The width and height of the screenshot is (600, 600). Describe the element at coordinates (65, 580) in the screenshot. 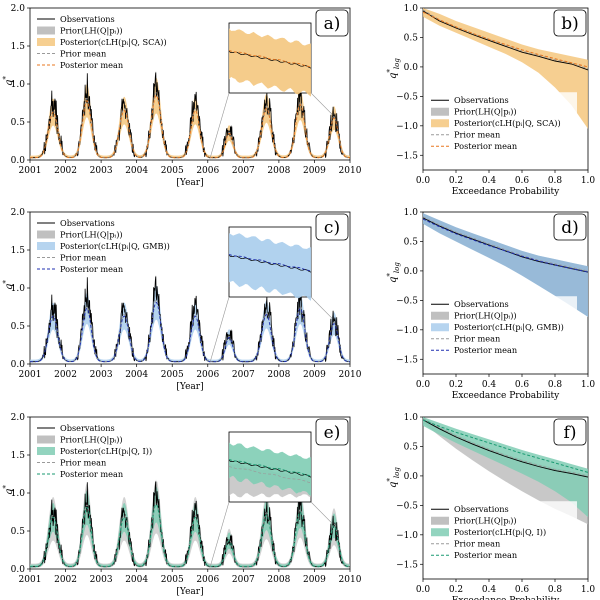

I see `x-tick-label: 2002` at that location.